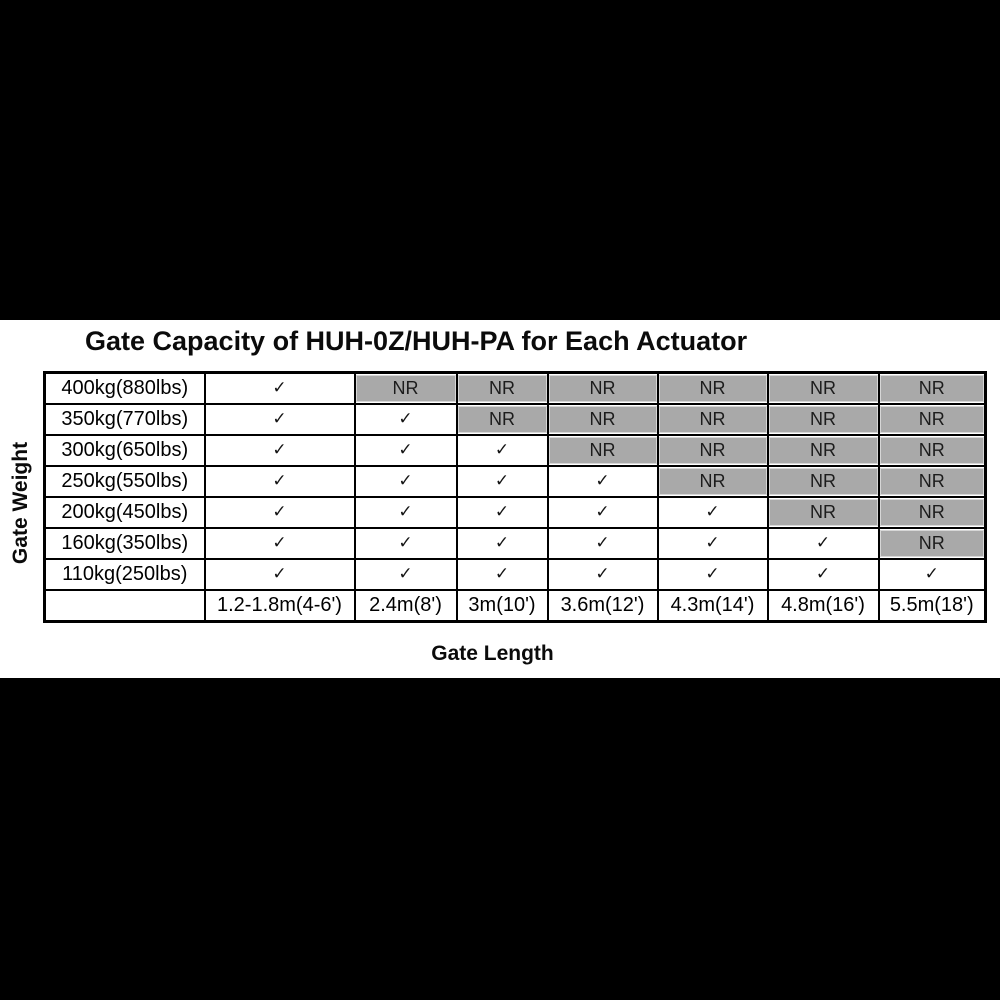 The height and width of the screenshot is (1000, 1000). I want to click on column-label-gate-length: 5.5m(18'), so click(932, 605).